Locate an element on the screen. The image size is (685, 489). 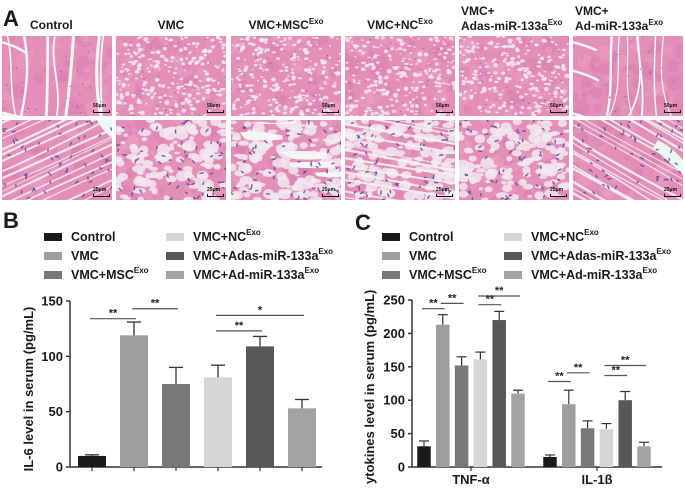
label-text: VMC+Ad-miR-133a is located at coordinates (587, 275).